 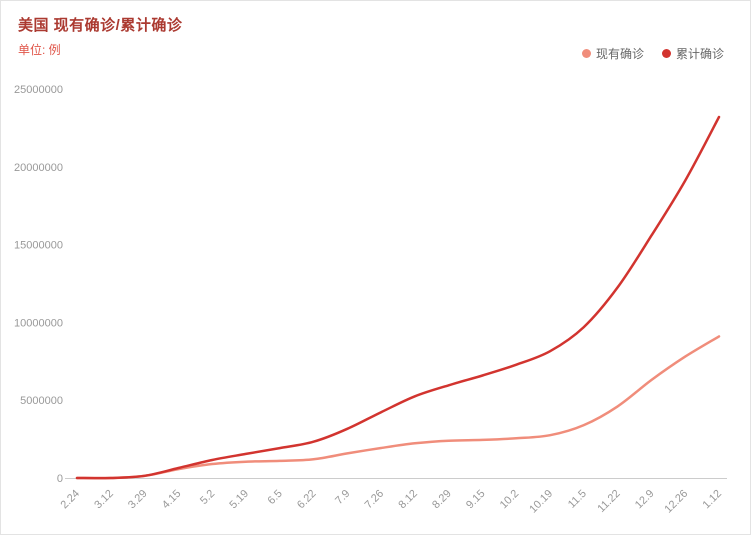 I want to click on x-tick-label: 8.29, so click(x=442, y=500).